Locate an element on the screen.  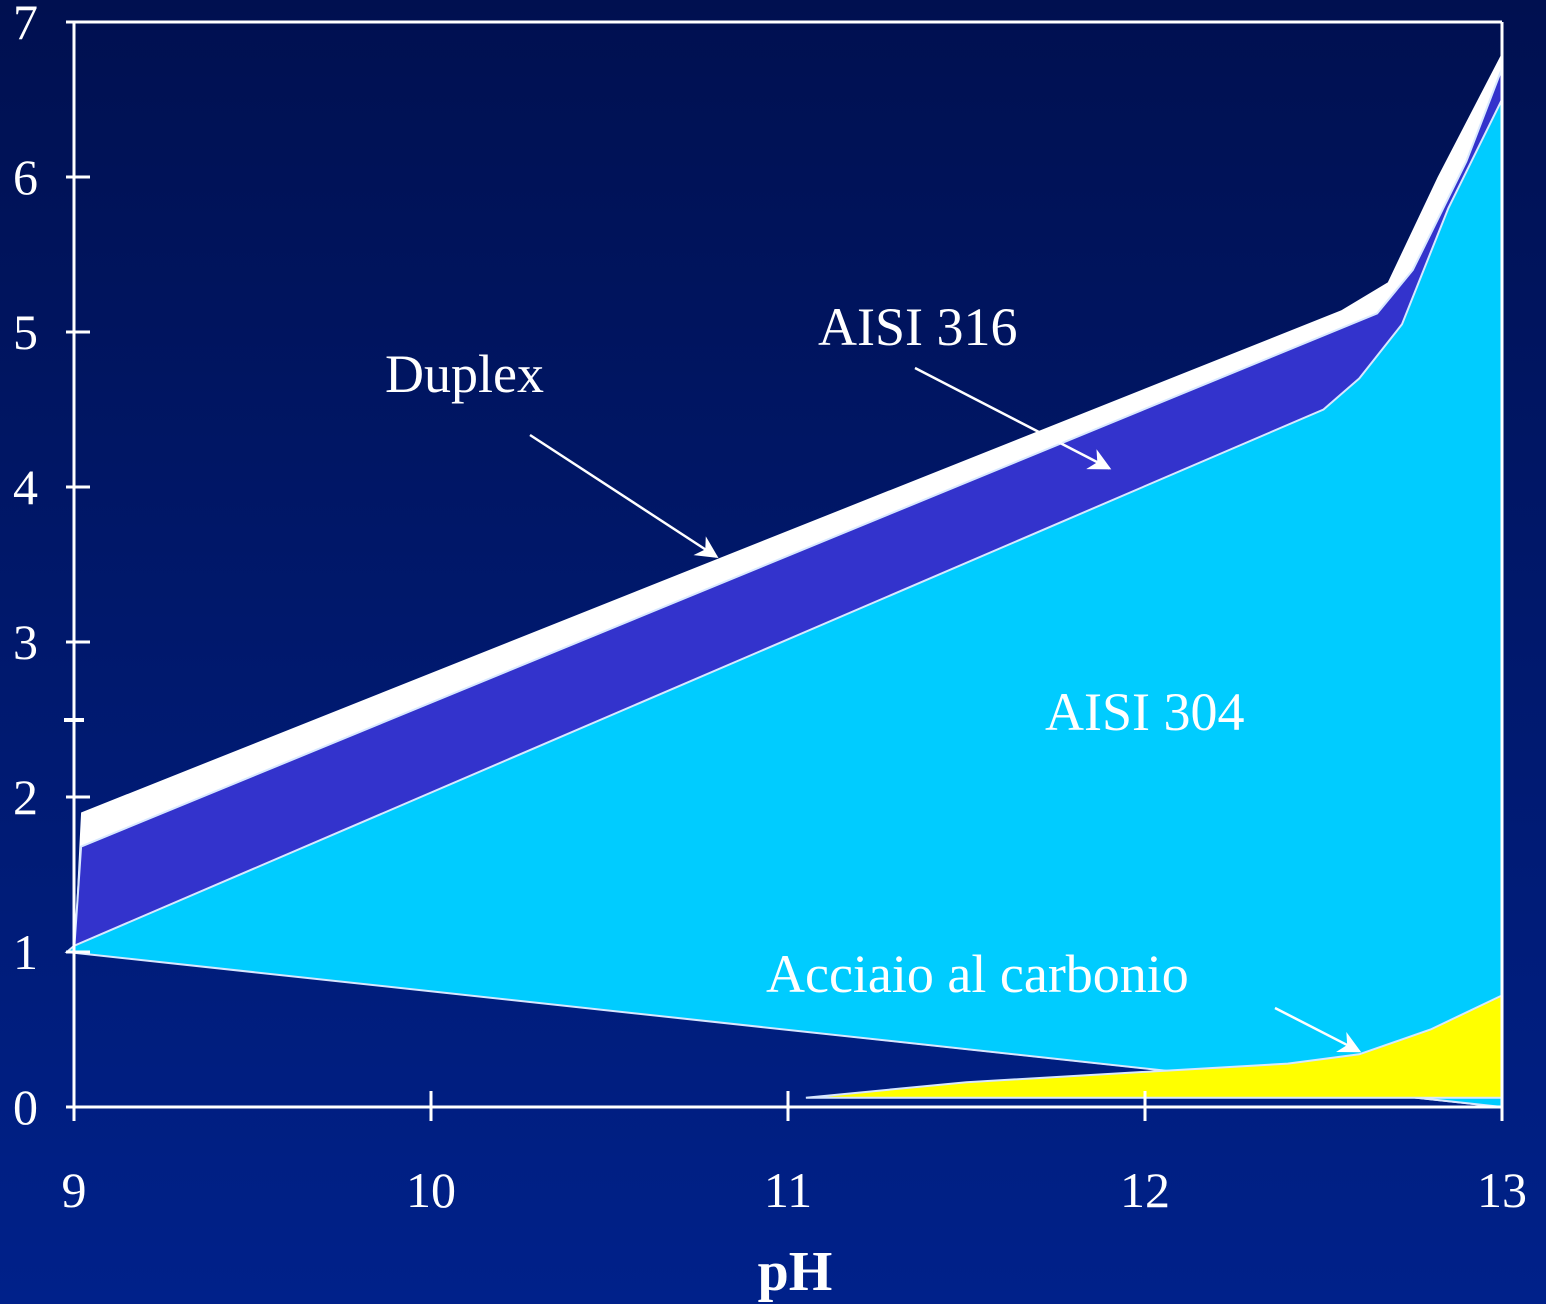
x-tick-label: 13 is located at coordinates (1502, 1190).